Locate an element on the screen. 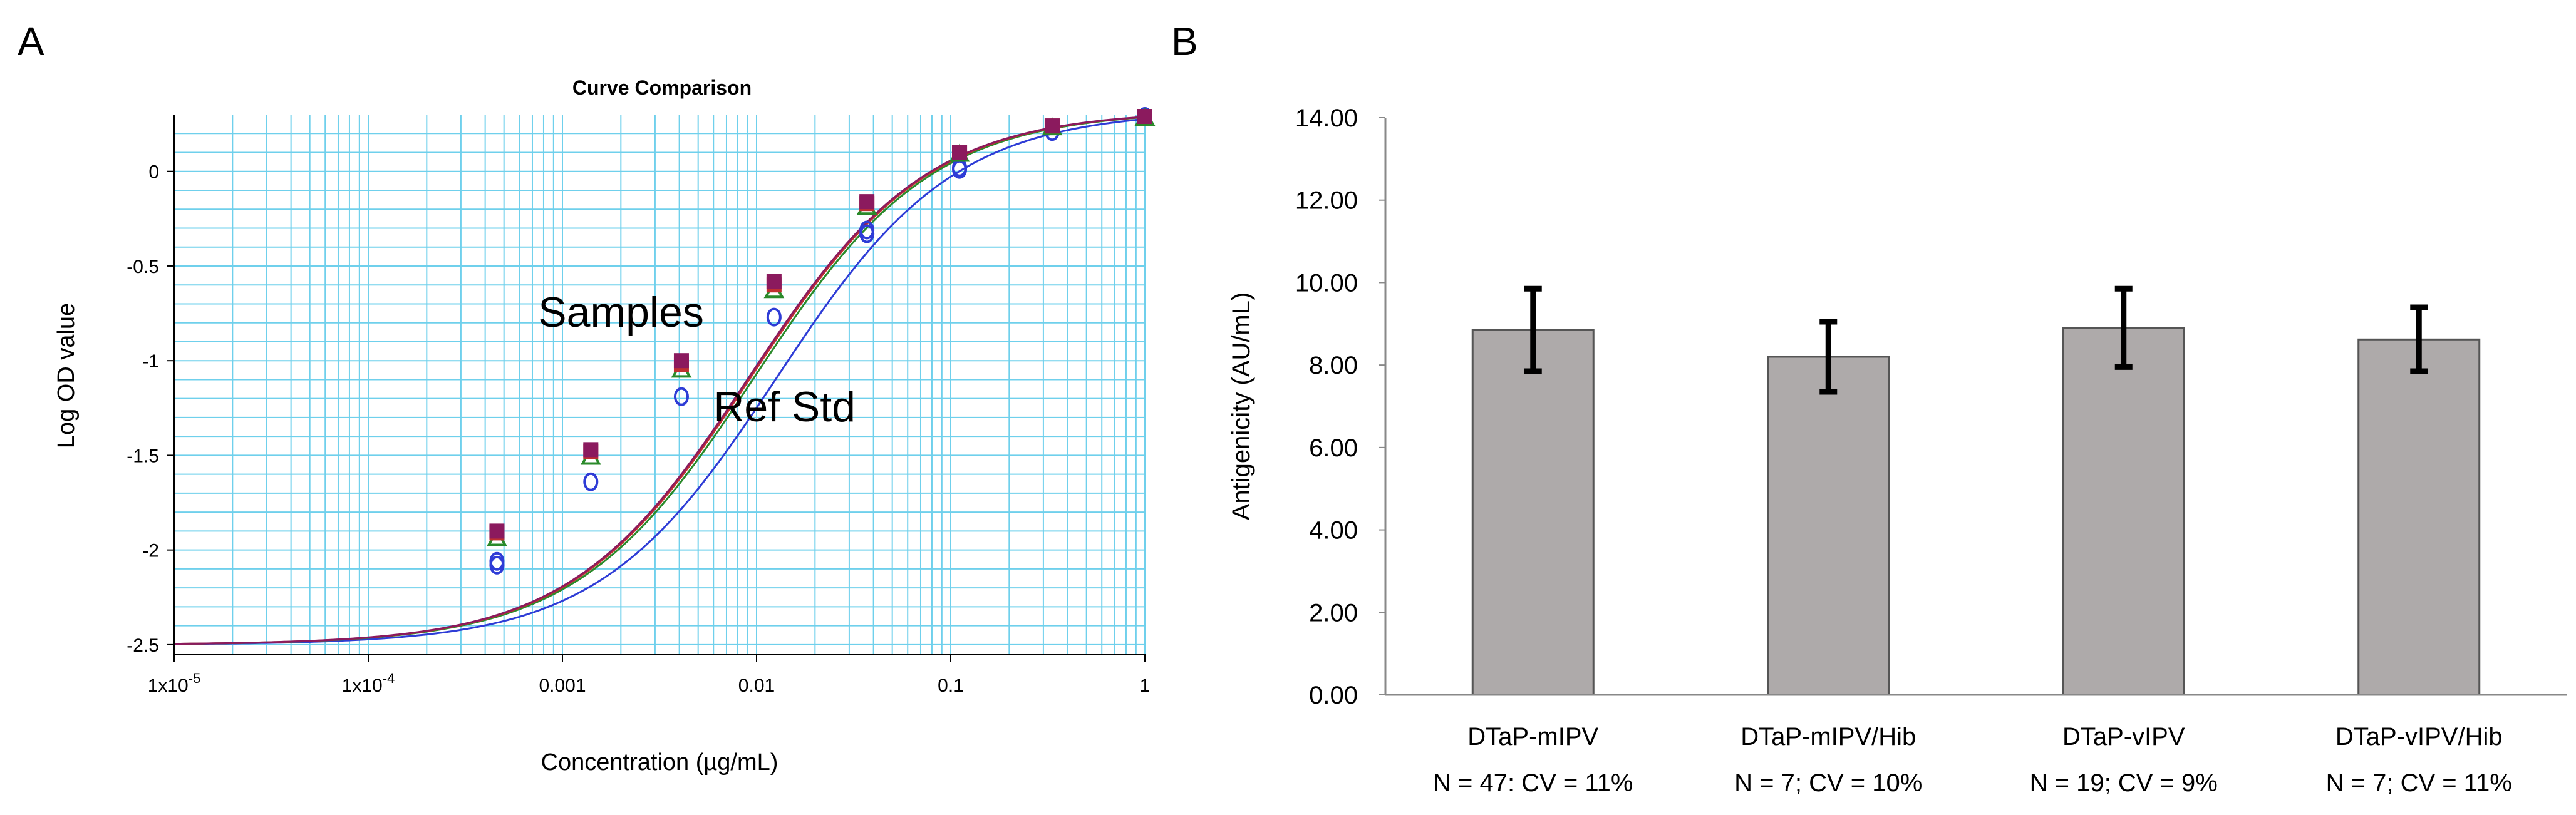 This screenshot has height=815, width=2576. chart-a-y-tick-label: -1.5 is located at coordinates (143, 456).